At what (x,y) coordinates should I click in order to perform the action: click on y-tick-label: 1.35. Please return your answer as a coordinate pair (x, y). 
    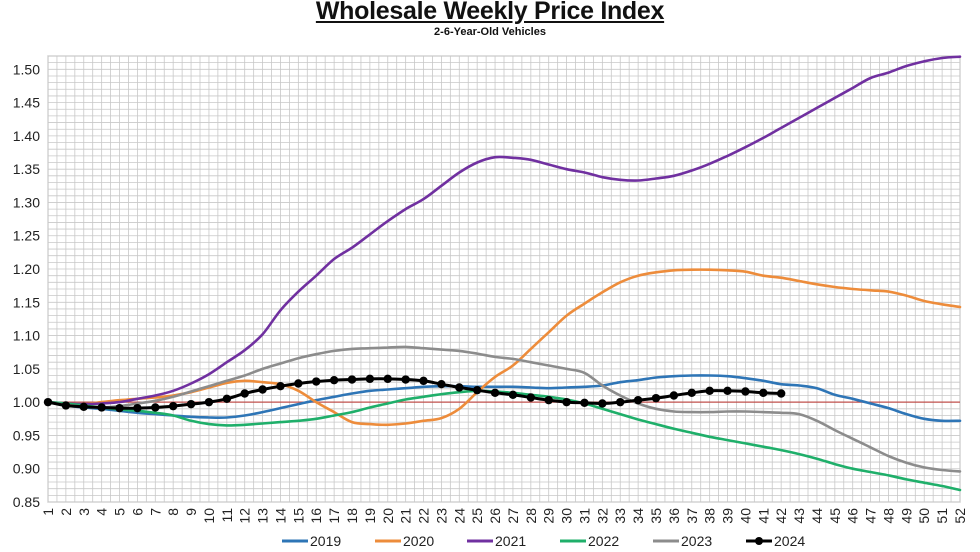
    Looking at the image, I should click on (26, 169).